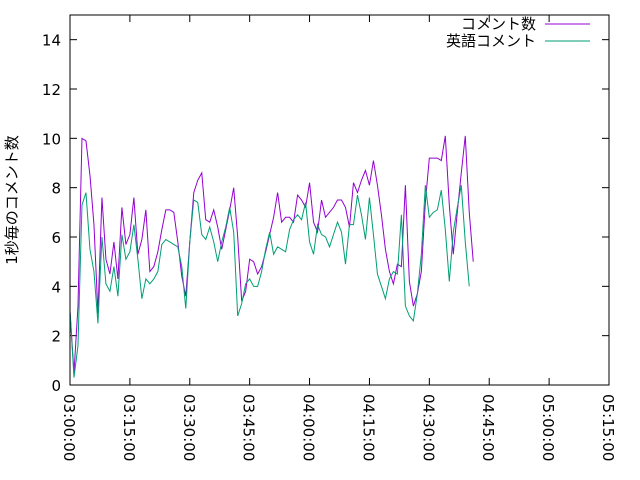 The width and height of the screenshot is (640, 480). I want to click on x-tick-label: 04:30:00, so click(428, 427).